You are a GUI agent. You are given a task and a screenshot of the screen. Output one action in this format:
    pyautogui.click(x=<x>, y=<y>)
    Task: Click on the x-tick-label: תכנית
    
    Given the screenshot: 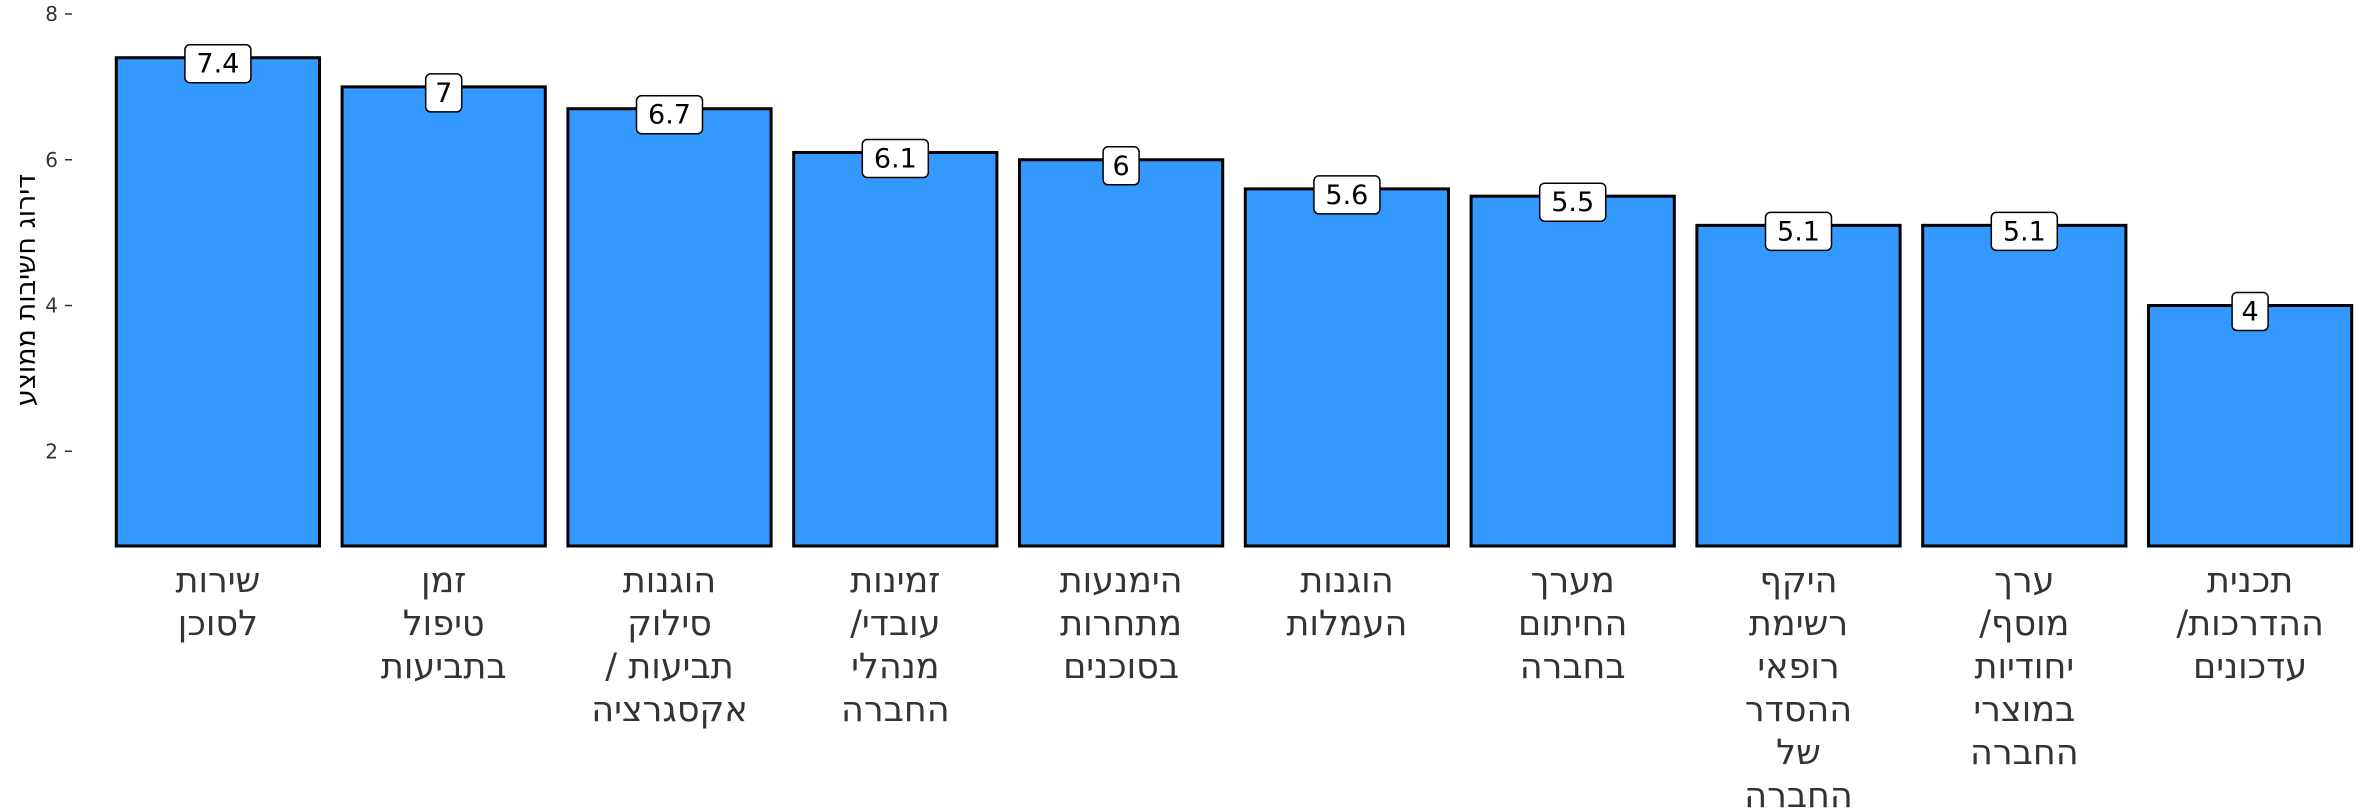 What is the action you would take?
    pyautogui.click(x=2250, y=581)
    